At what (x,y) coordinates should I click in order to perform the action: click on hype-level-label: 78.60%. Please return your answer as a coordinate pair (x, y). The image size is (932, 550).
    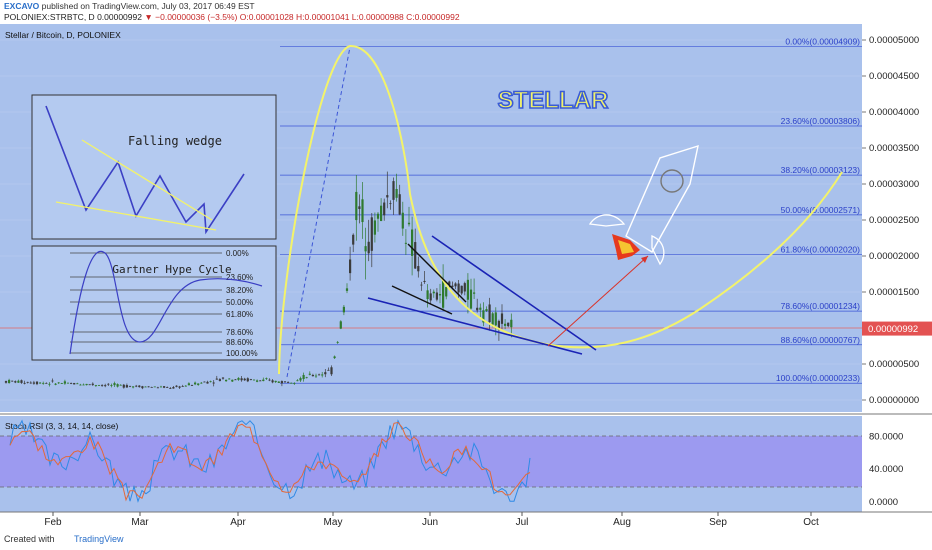
    Looking at the image, I should click on (239, 332).